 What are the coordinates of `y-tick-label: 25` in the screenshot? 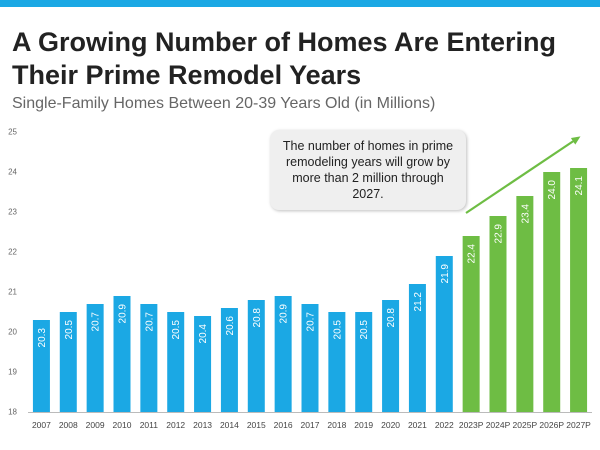 It's located at (12, 132).